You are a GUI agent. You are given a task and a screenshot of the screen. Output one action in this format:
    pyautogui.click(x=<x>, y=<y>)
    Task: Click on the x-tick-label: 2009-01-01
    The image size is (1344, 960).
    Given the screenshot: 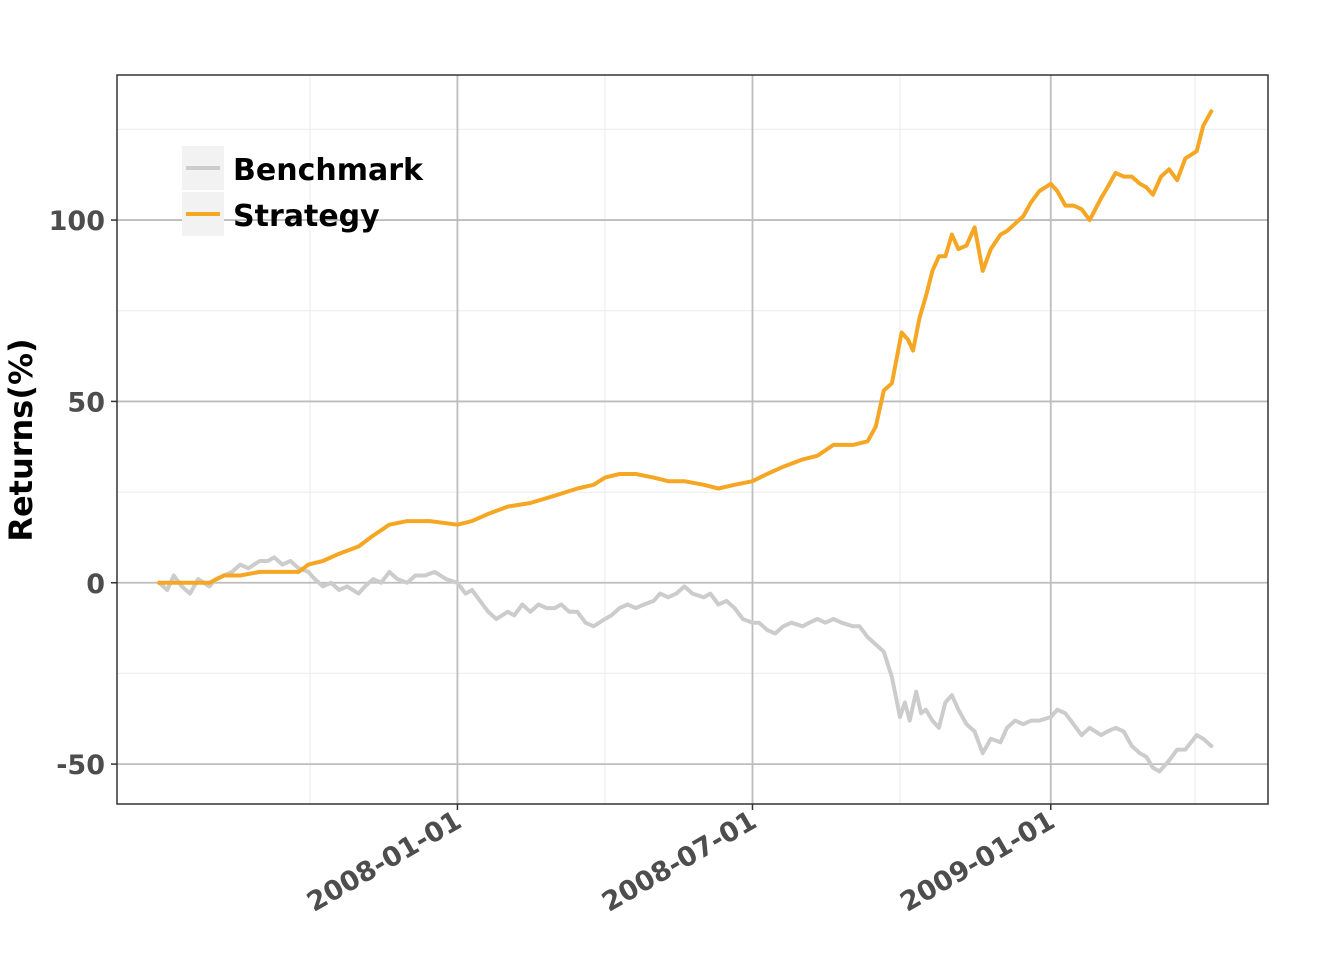 What is the action you would take?
    pyautogui.click(x=977, y=861)
    